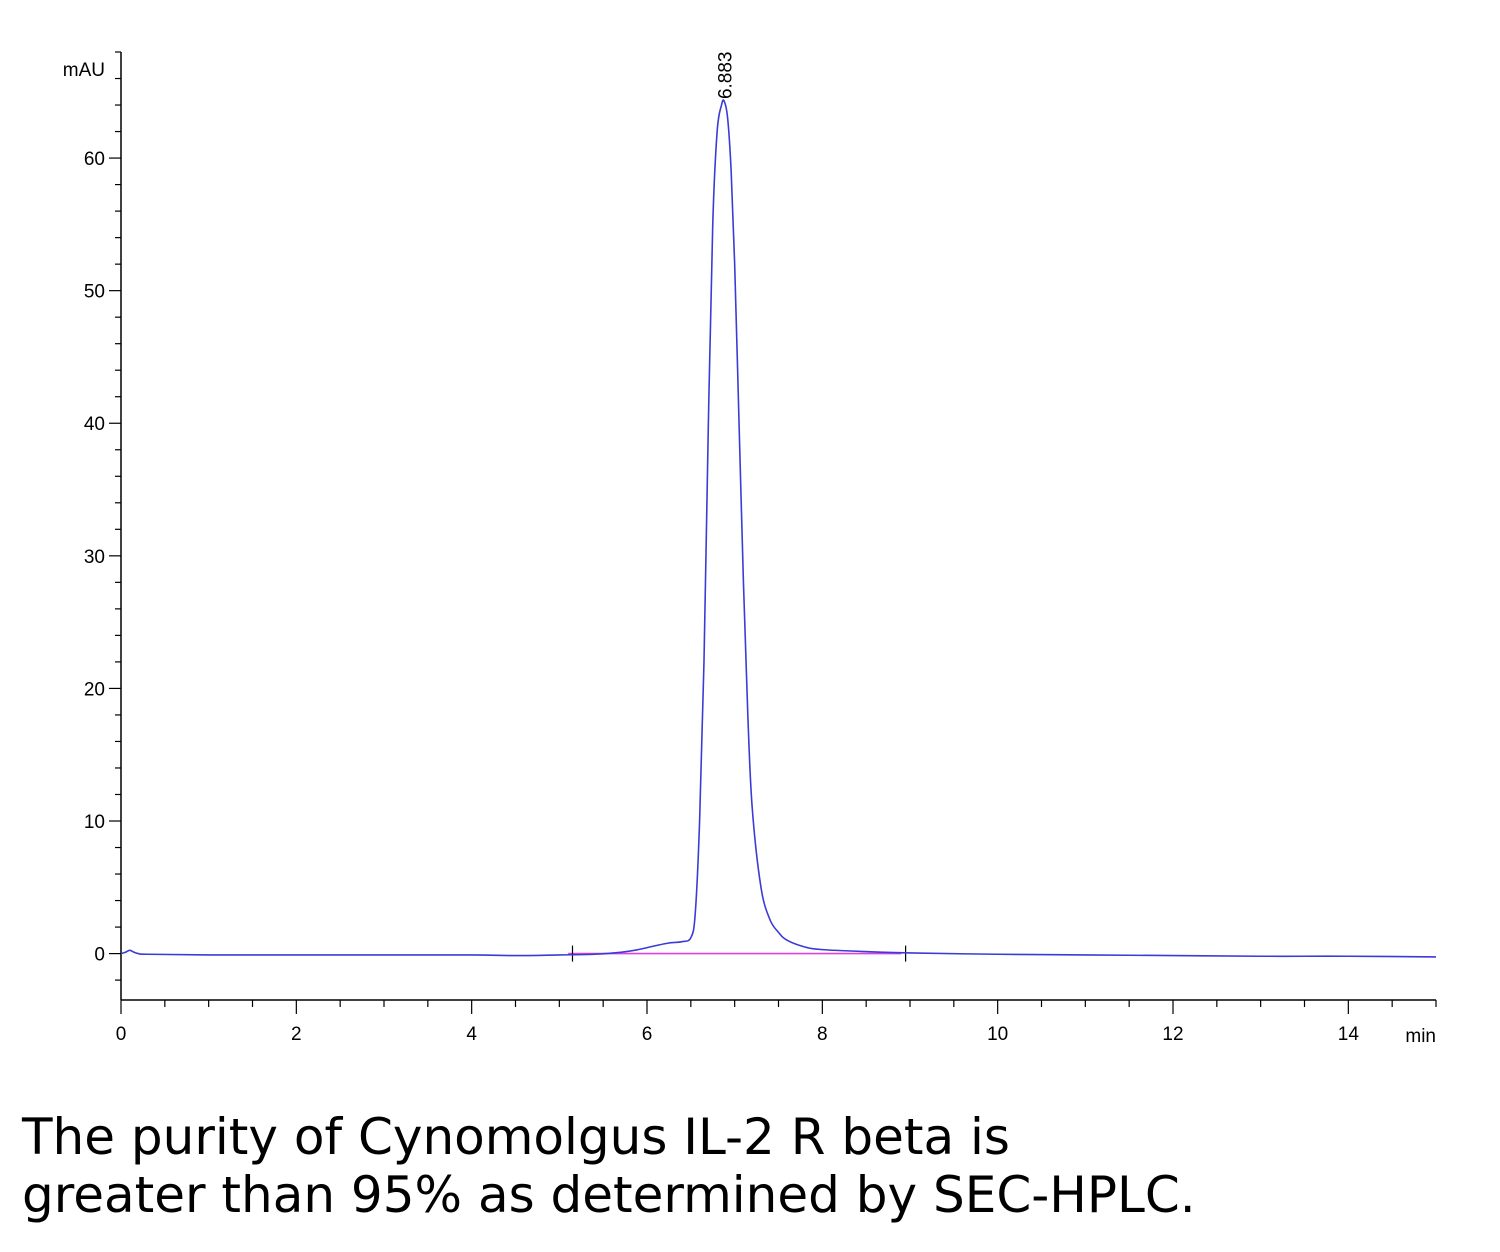  Describe the element at coordinates (822, 1034) in the screenshot. I see `x-tick-label: 8` at that location.